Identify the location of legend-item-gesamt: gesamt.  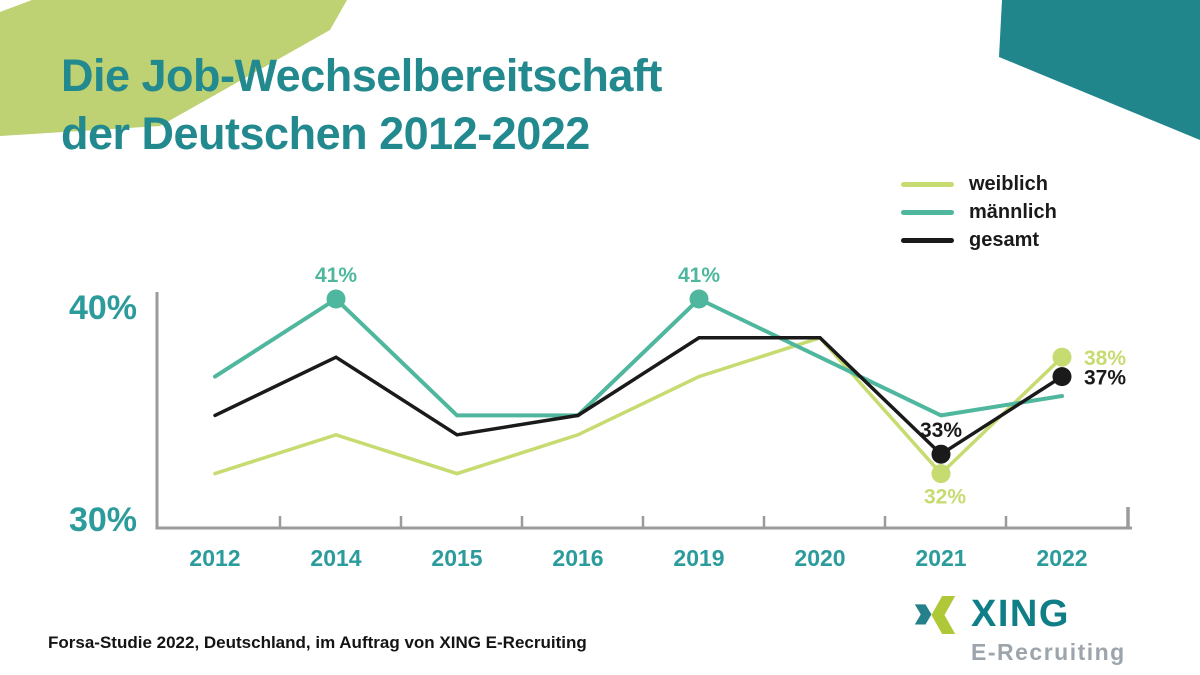
(979, 240).